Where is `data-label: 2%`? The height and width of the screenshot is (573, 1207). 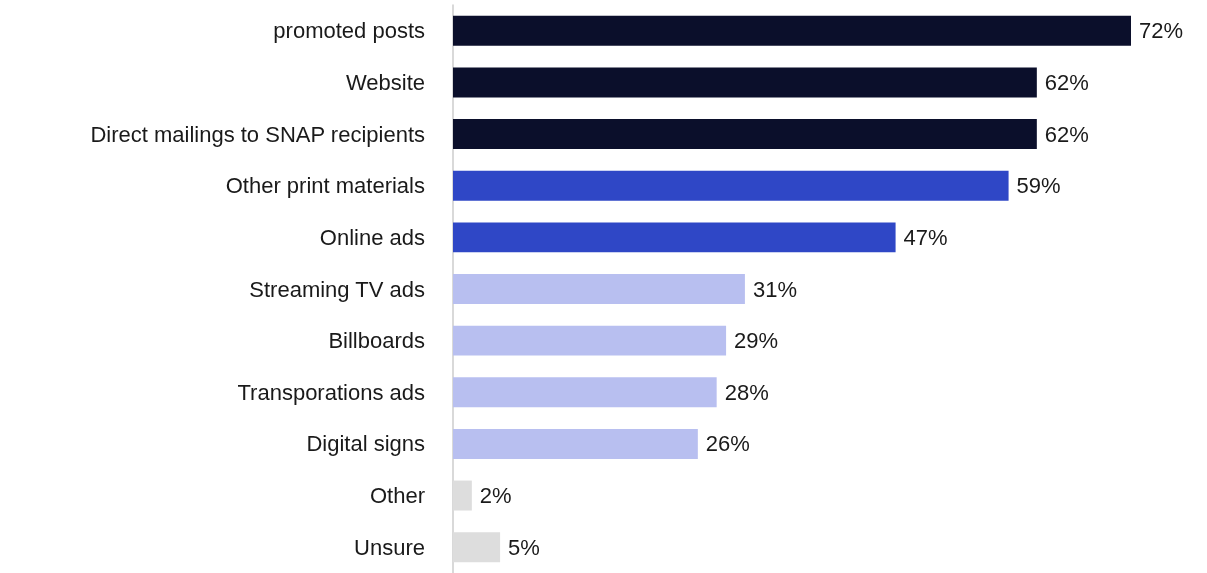 data-label: 2% is located at coordinates (495, 496).